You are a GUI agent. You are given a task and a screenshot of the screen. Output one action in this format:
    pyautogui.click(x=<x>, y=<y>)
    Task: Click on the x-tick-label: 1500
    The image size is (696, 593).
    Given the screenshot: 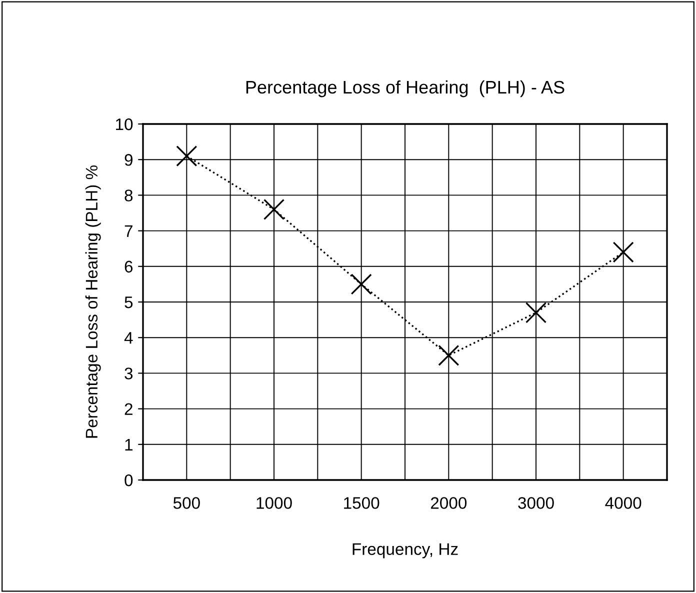 What is the action you would take?
    pyautogui.click(x=362, y=503)
    